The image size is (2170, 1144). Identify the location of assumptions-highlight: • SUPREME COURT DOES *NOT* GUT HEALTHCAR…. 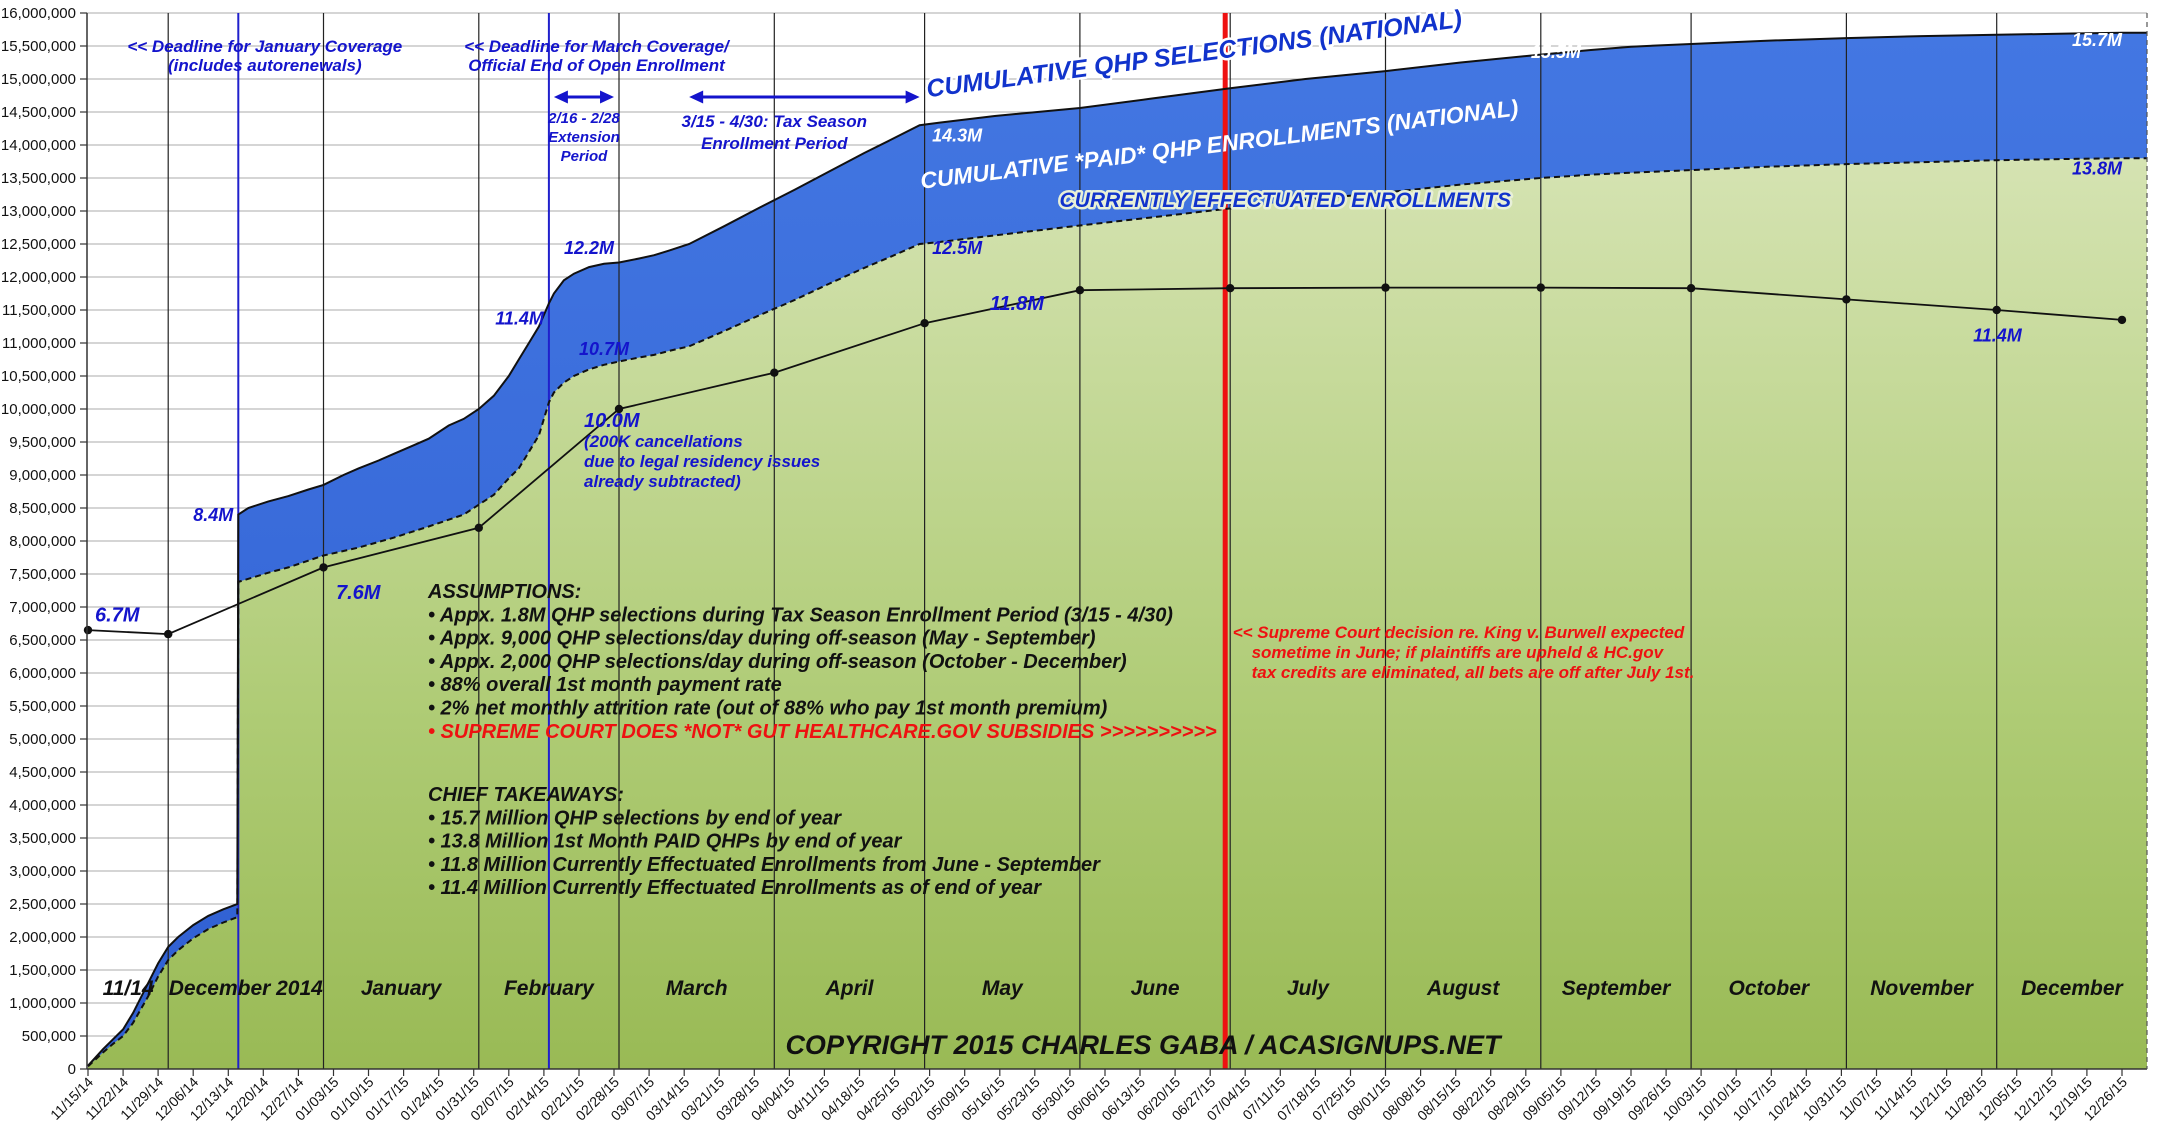
(822, 732).